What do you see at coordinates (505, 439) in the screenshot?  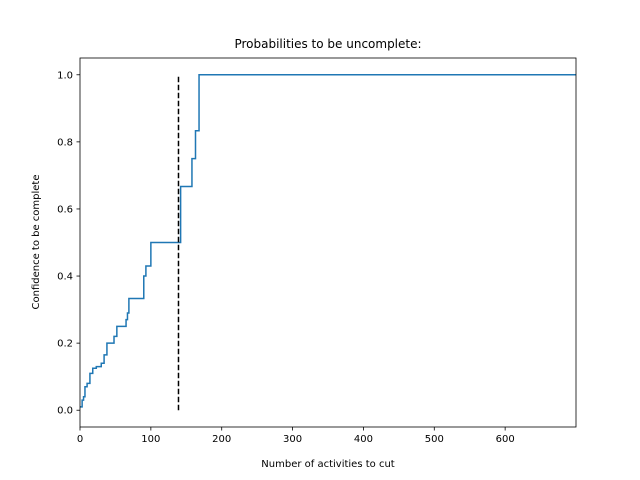 I see `x-tick-label: 600` at bounding box center [505, 439].